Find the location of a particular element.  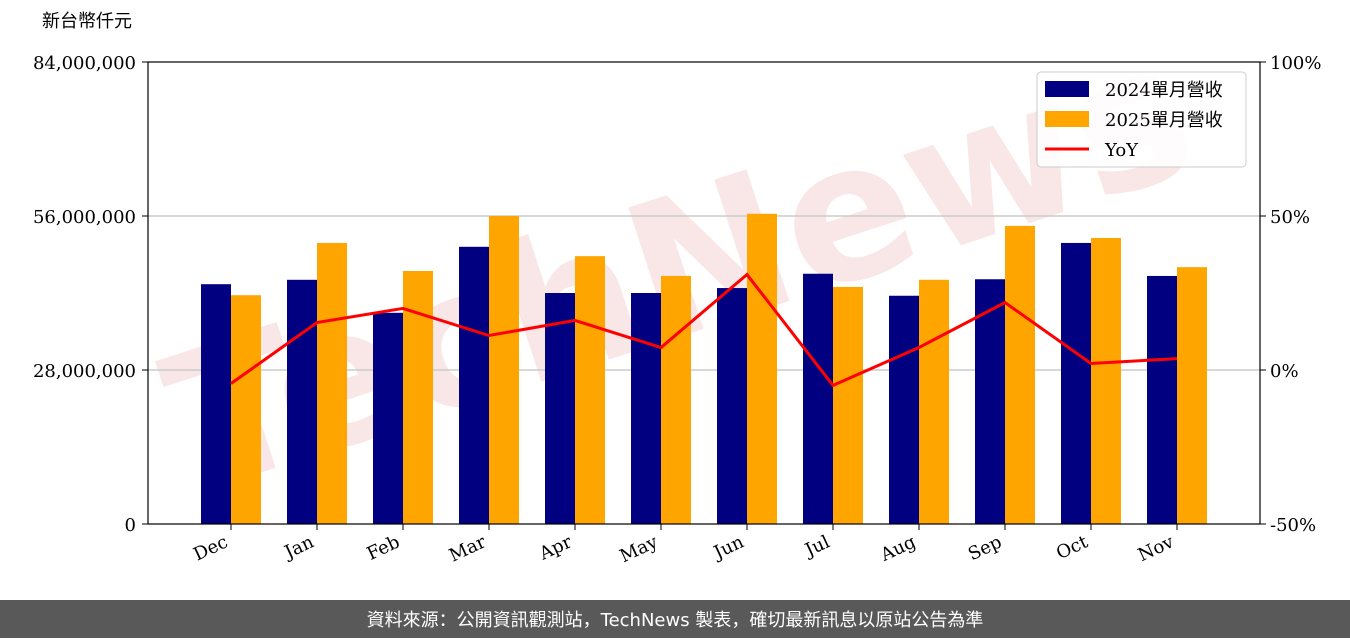

x-tick-label: Nov is located at coordinates (1156, 548).